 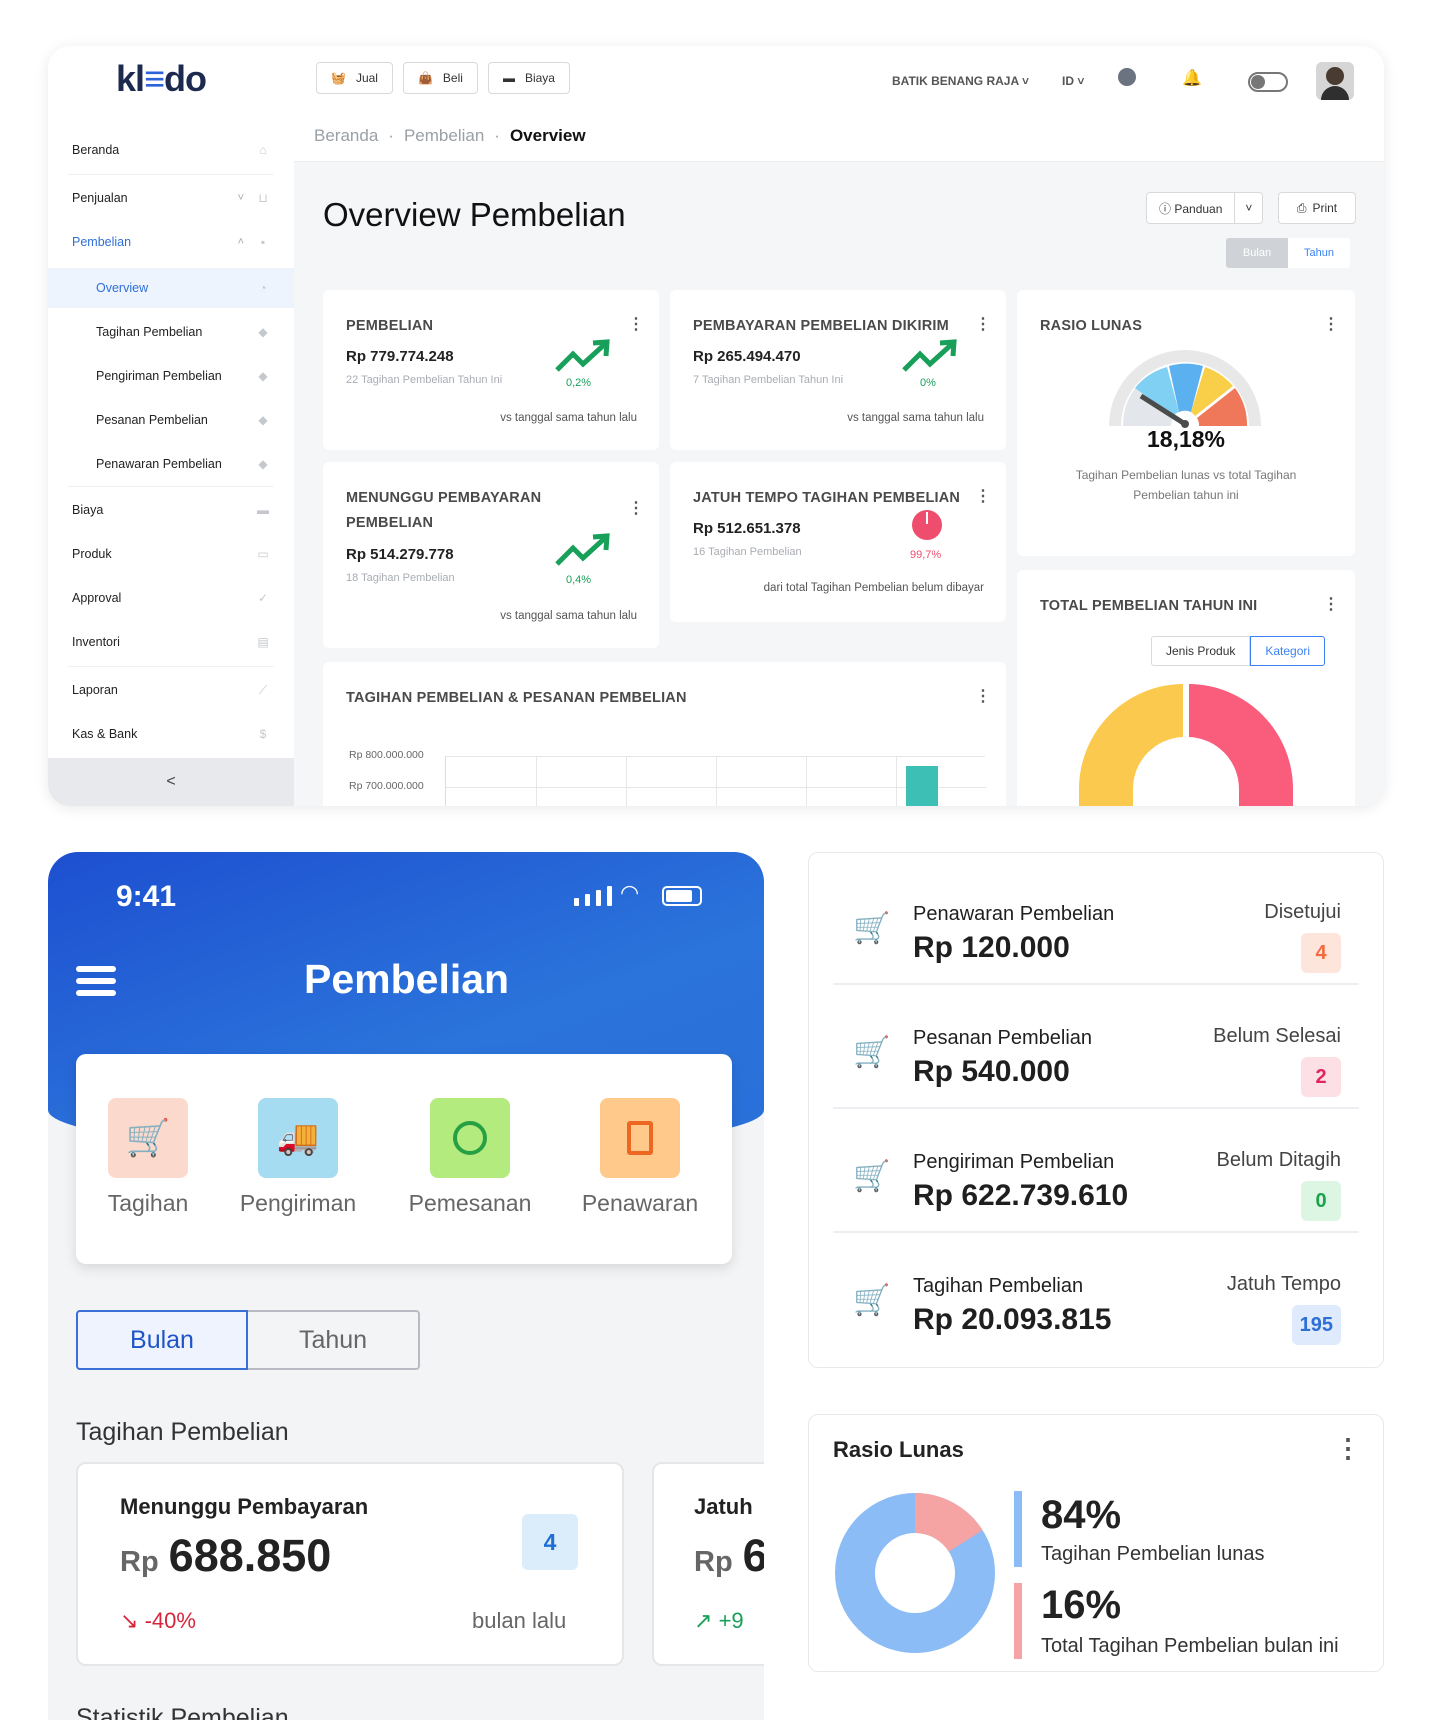 I want to click on panduan-button: ⓘ Panduan, so click(x=1191, y=208).